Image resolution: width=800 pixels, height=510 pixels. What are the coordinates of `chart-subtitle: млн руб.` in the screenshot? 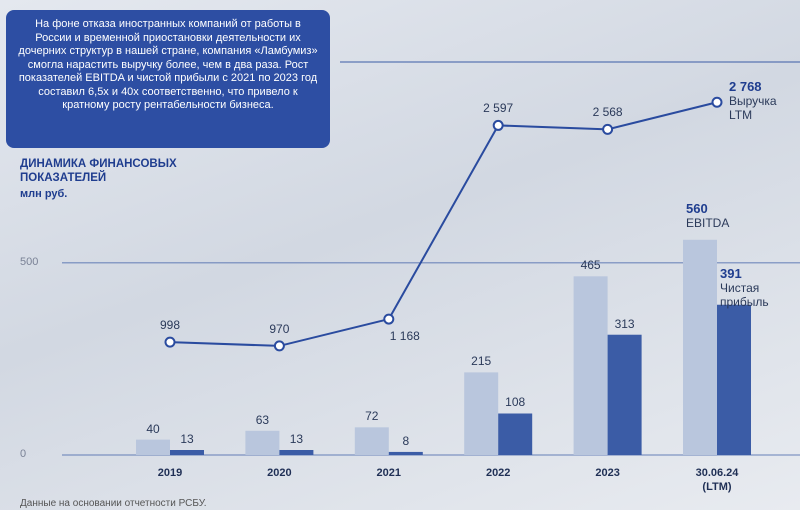 It's located at (44, 194).